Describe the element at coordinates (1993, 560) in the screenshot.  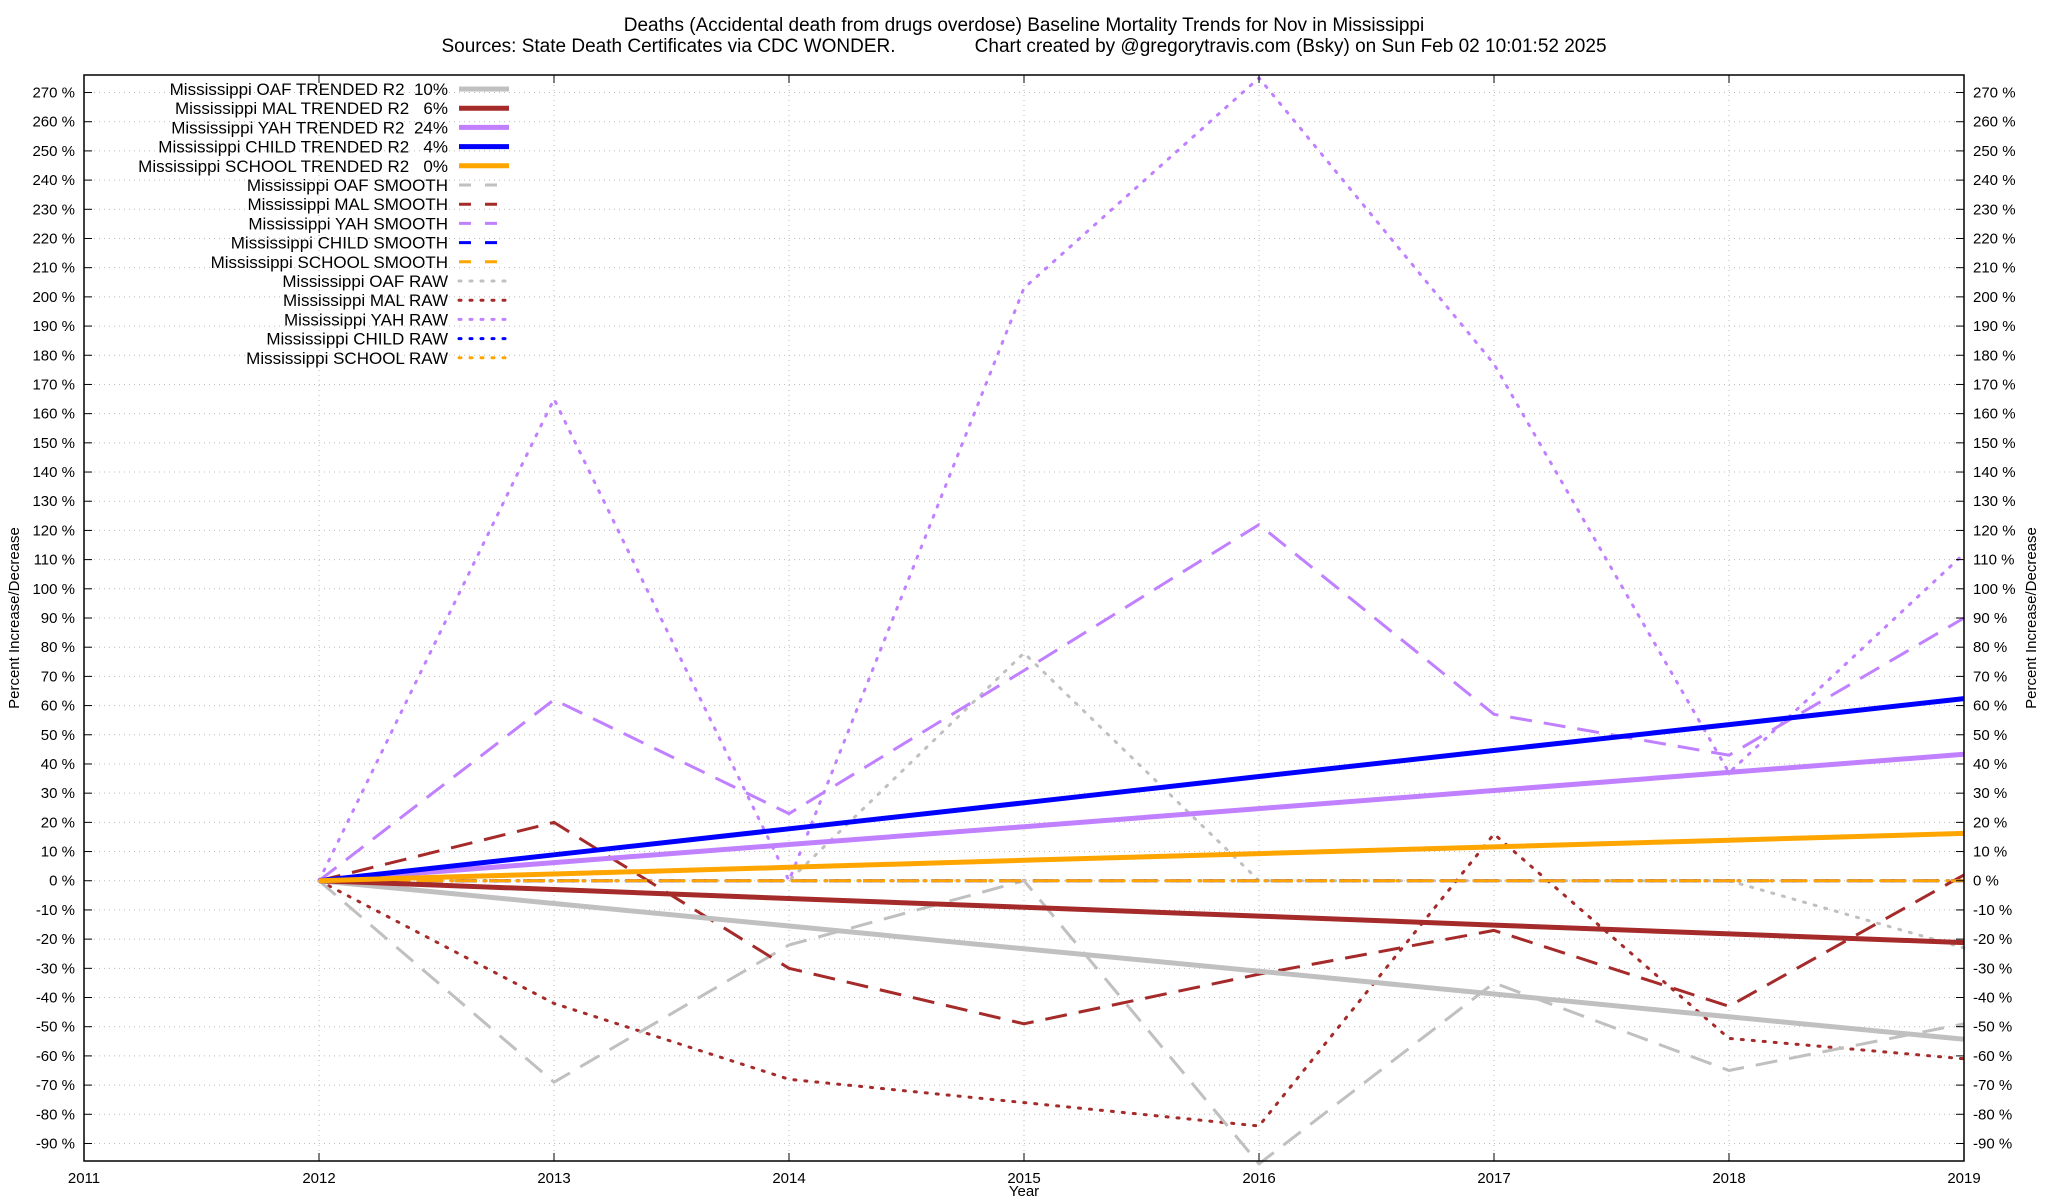
I see `y-tick-label-right: 110 %` at that location.